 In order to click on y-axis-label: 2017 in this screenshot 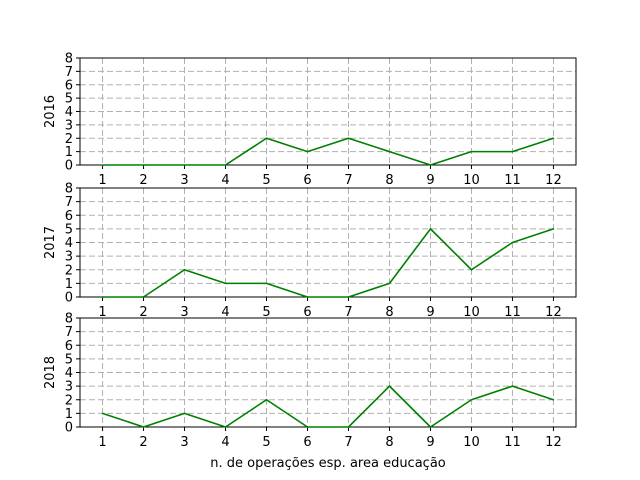, I will do `click(50, 242)`.